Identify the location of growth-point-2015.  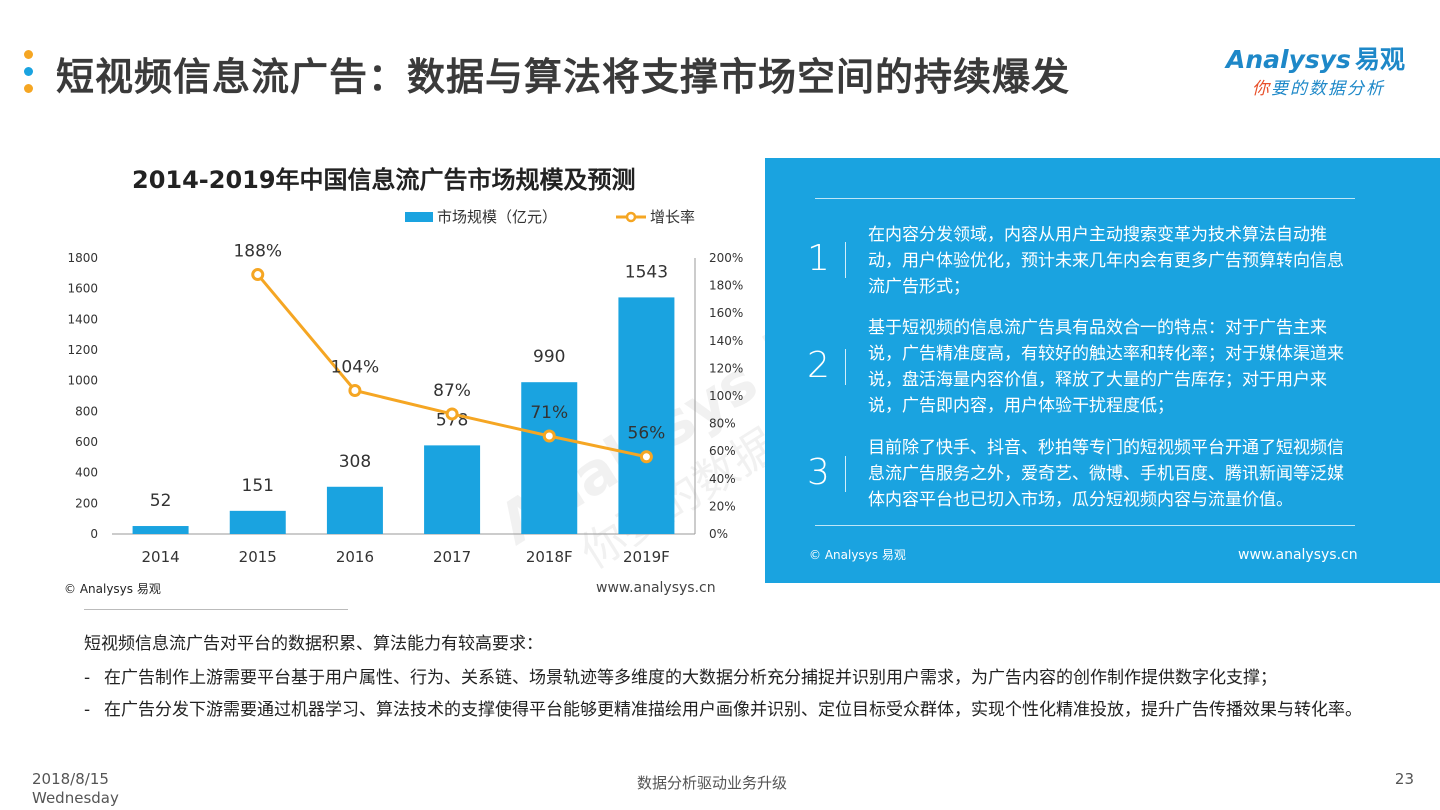
(258, 275).